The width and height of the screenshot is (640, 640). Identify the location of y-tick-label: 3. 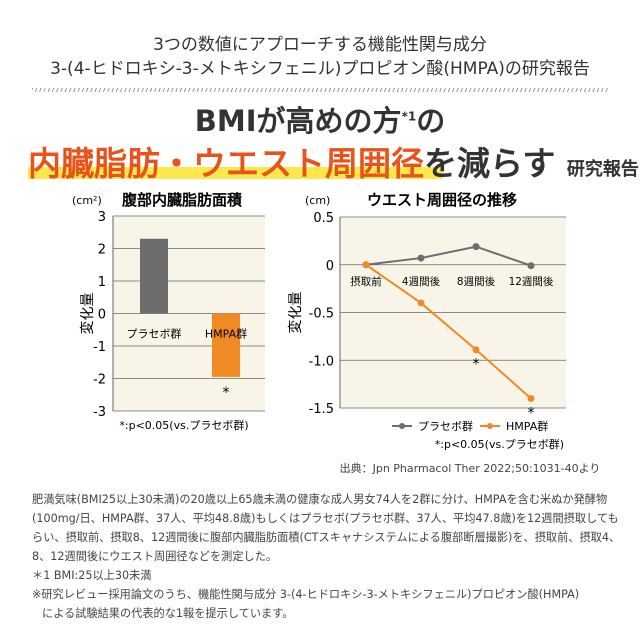
(102, 217).